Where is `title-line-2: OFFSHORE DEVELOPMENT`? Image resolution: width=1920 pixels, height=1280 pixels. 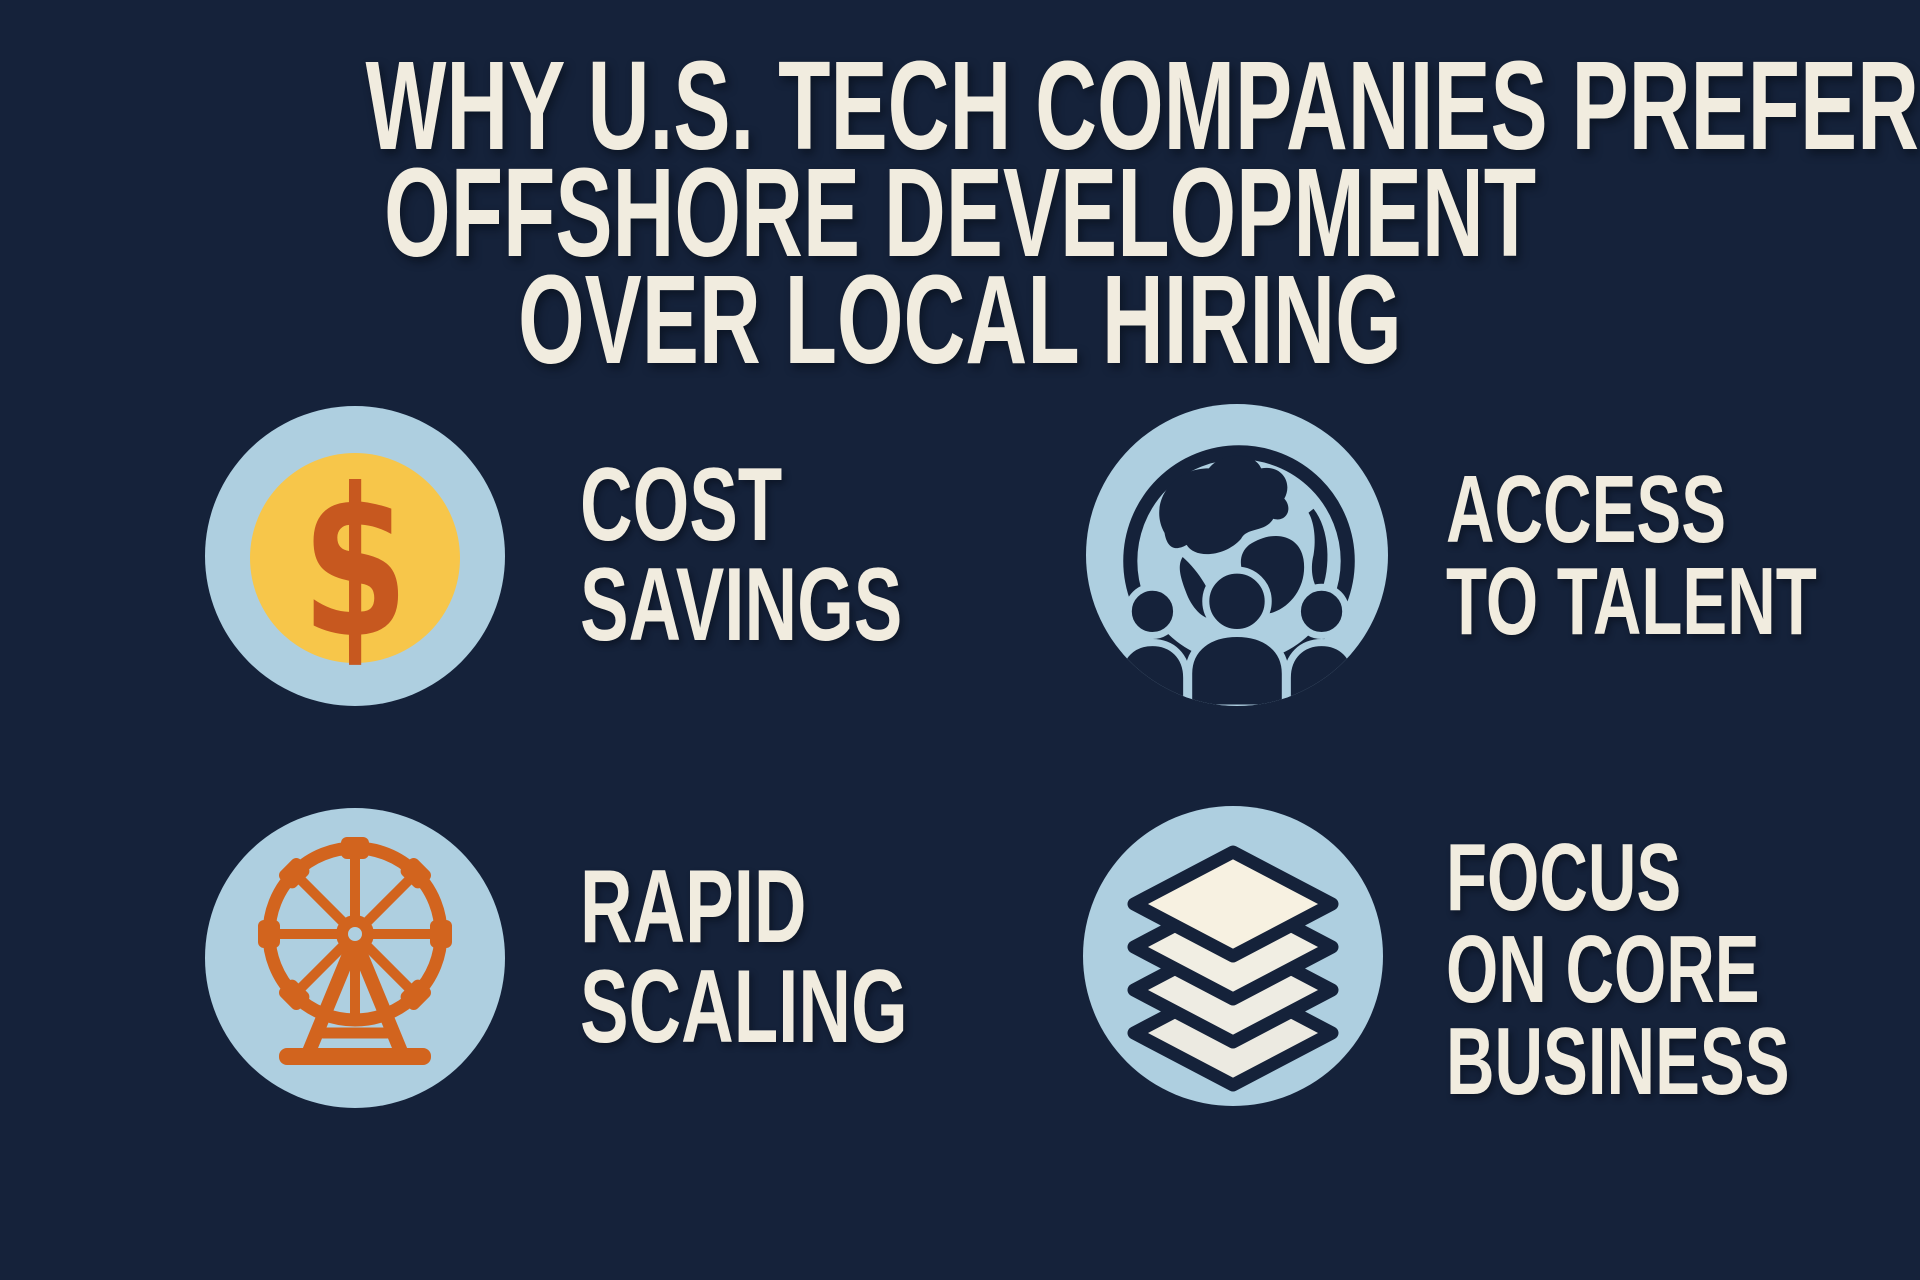 title-line-2: OFFSHORE DEVELOPMENT is located at coordinates (959, 212).